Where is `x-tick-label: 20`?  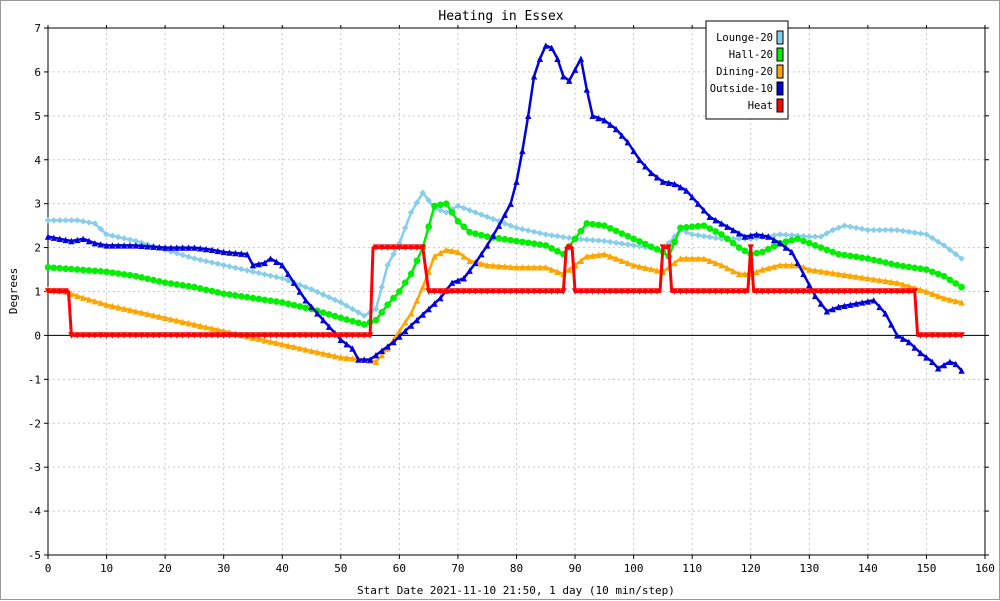
x-tick-label: 20 is located at coordinates (165, 568).